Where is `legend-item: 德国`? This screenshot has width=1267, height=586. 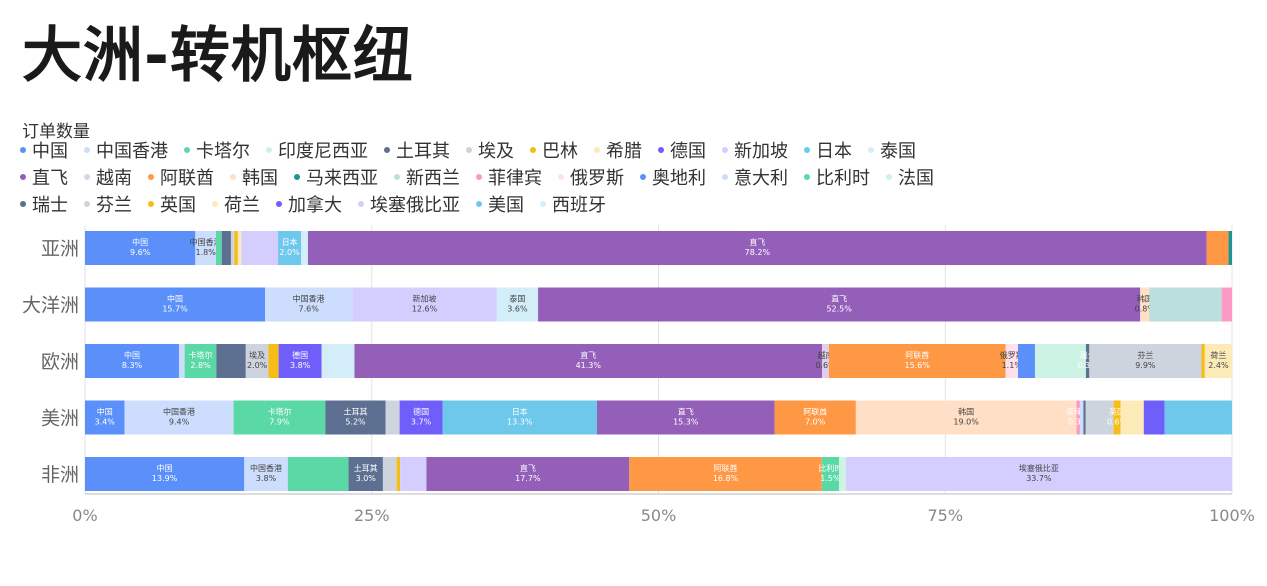
legend-item: 德国 is located at coordinates (682, 150).